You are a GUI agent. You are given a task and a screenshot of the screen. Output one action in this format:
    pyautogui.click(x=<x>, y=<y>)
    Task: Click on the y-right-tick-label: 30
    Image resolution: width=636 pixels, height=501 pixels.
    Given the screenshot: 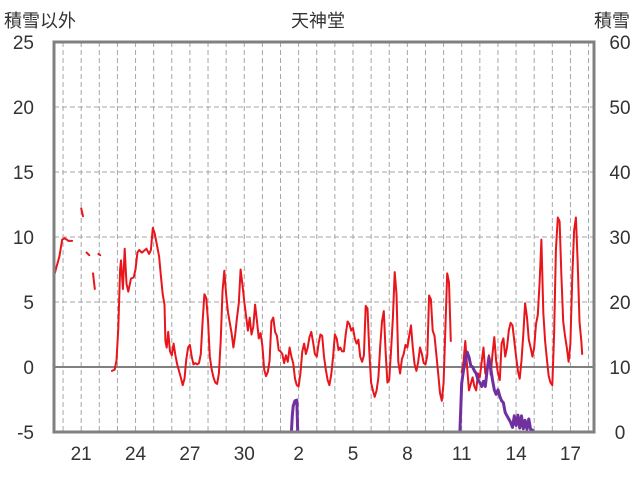 What is the action you would take?
    pyautogui.click(x=619, y=238)
    